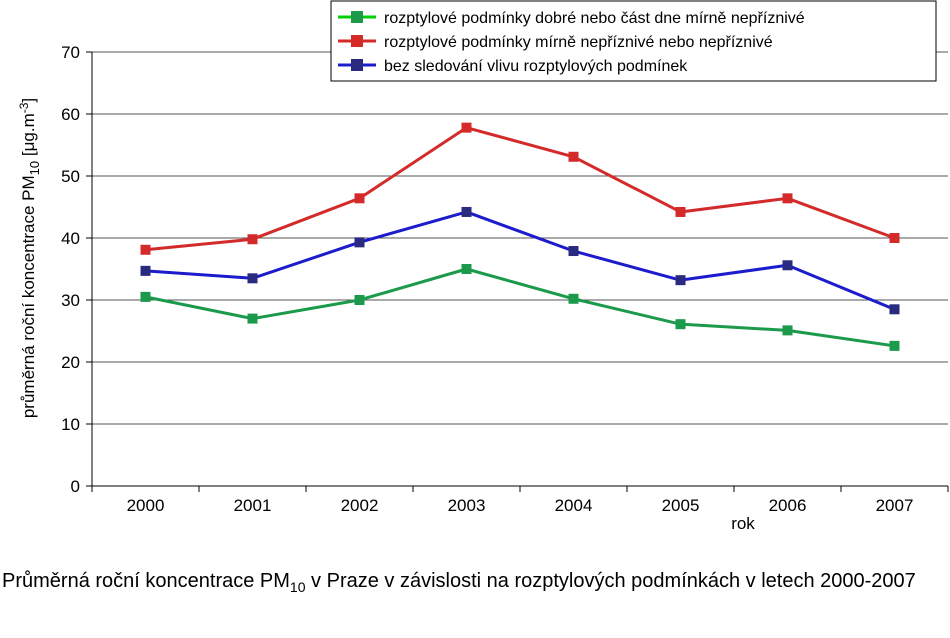 This screenshot has height=638, width=950. I want to click on x-tick-label: 2002, so click(360, 505).